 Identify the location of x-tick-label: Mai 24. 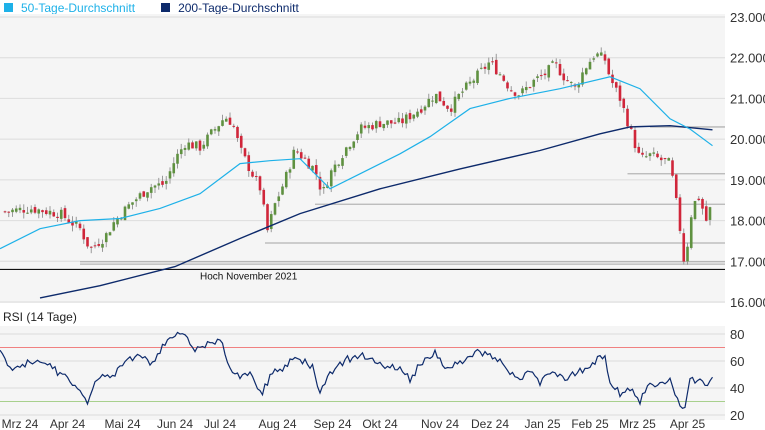
(122, 423).